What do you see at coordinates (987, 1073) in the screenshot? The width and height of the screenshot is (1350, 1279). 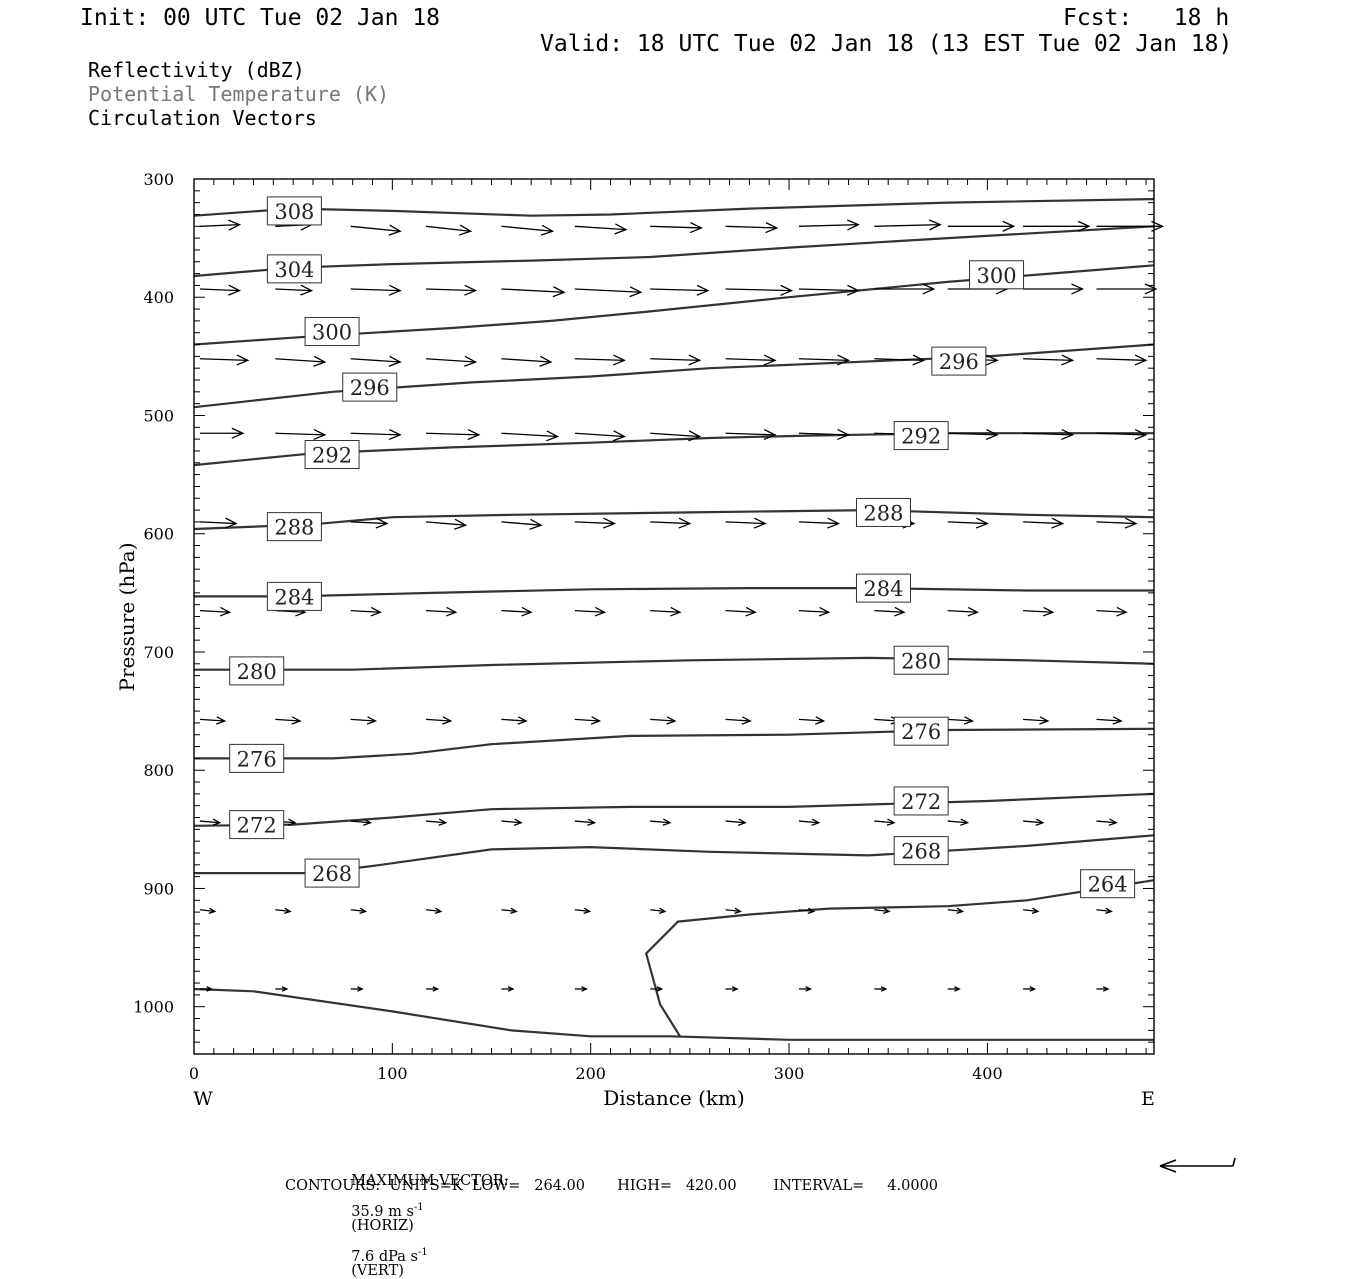 I see `x-tick-label: 400` at bounding box center [987, 1073].